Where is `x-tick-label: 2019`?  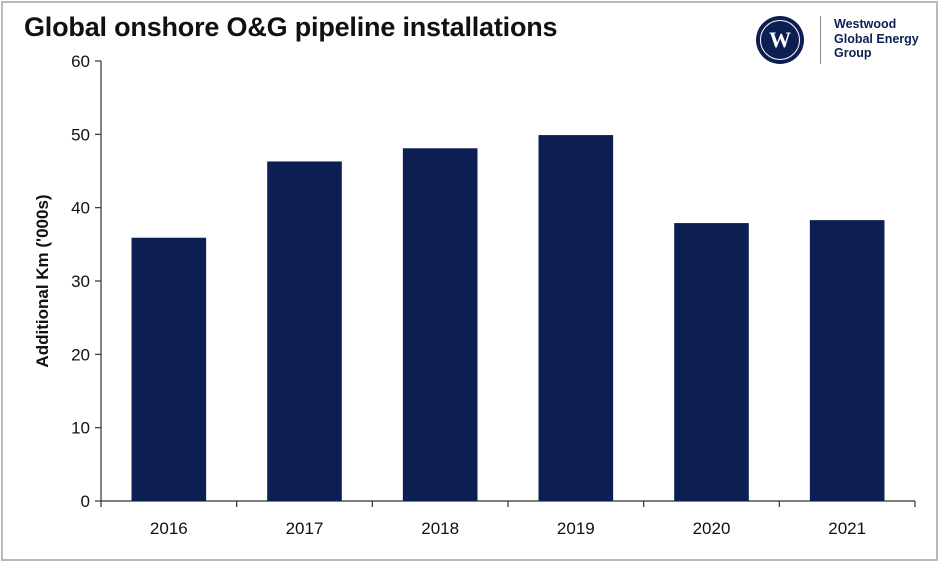 x-tick-label: 2019 is located at coordinates (576, 528).